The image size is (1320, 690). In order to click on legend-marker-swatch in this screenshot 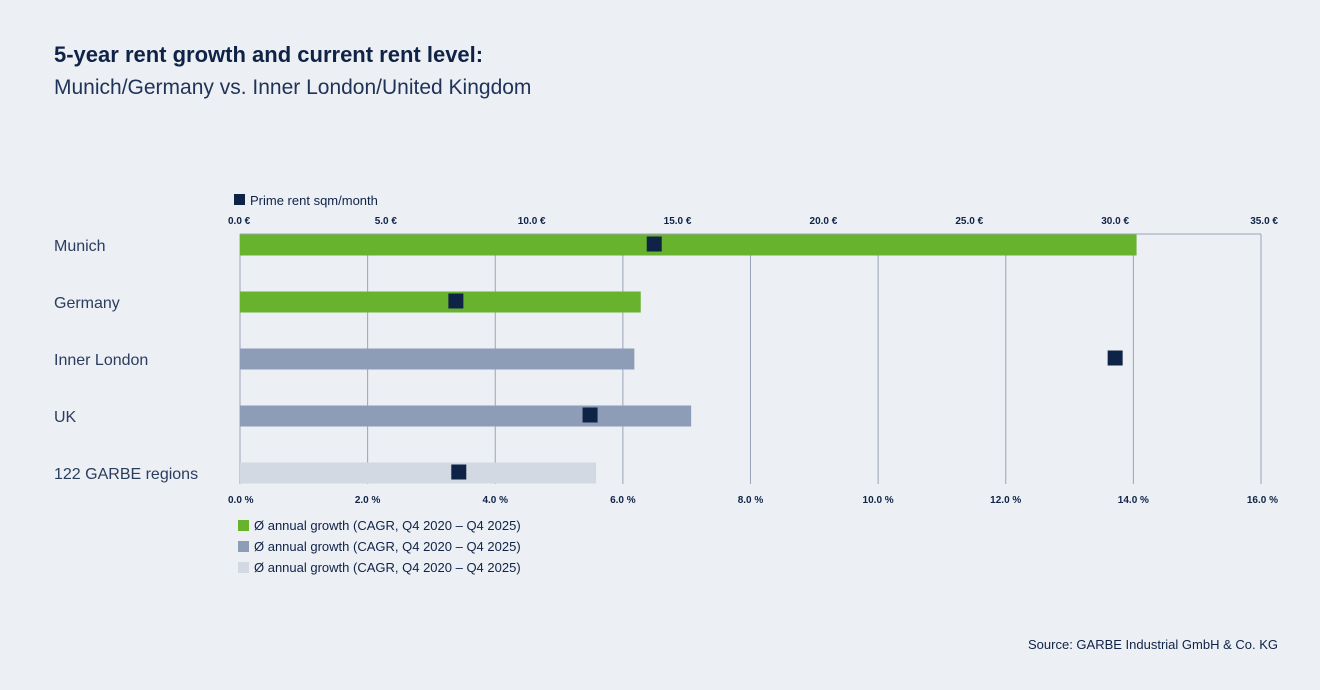, I will do `click(239, 199)`.